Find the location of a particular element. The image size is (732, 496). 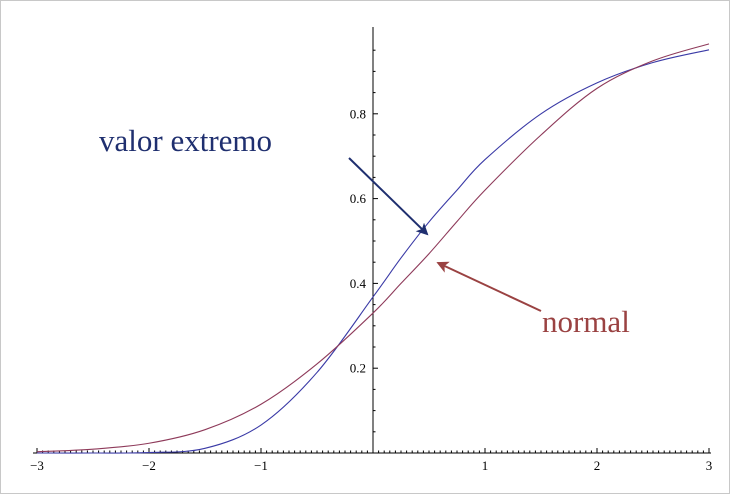

x-tick-label: 1 is located at coordinates (485, 465).